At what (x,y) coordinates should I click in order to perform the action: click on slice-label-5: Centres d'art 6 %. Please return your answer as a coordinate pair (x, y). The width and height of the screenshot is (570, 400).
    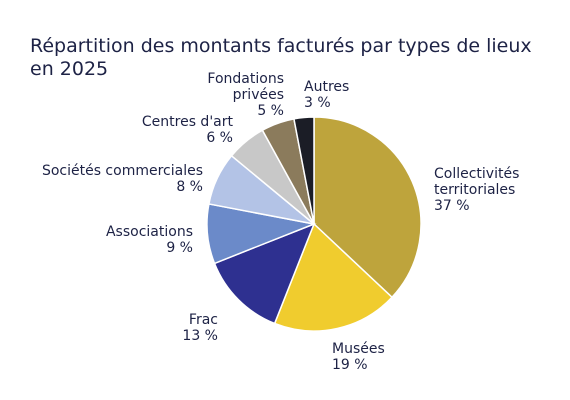
    Looking at the image, I should click on (188, 130).